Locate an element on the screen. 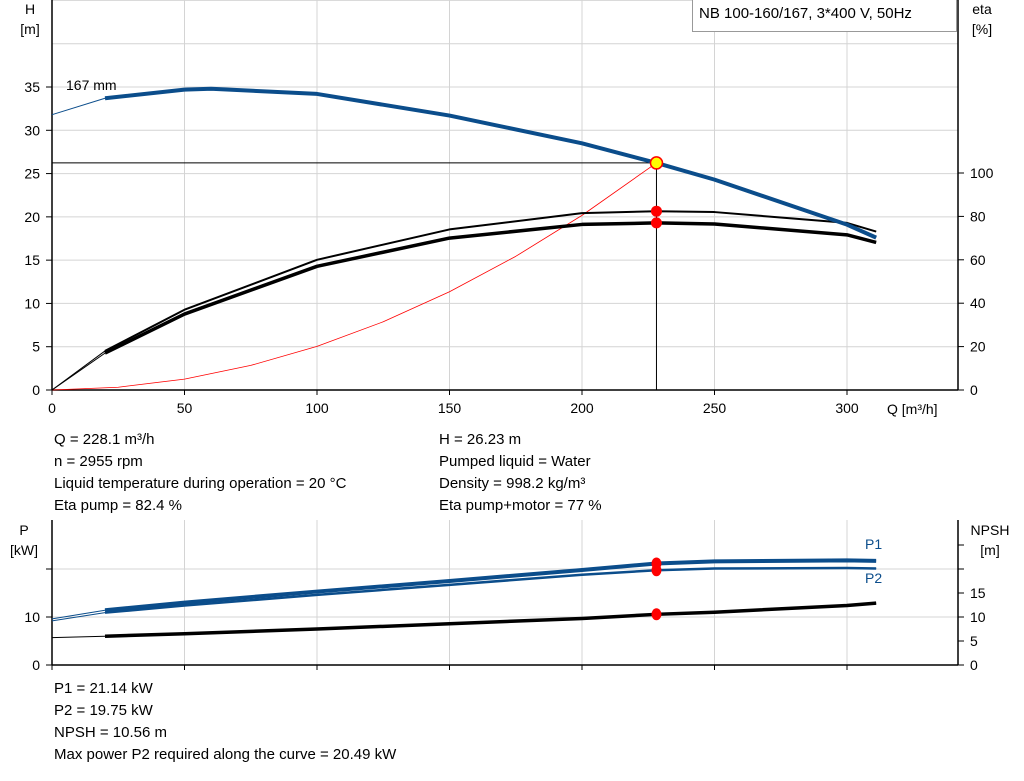 The image size is (1024, 781). chart-title: NB 100-160/167, 3*400 V, 50Hz is located at coordinates (824, 16).